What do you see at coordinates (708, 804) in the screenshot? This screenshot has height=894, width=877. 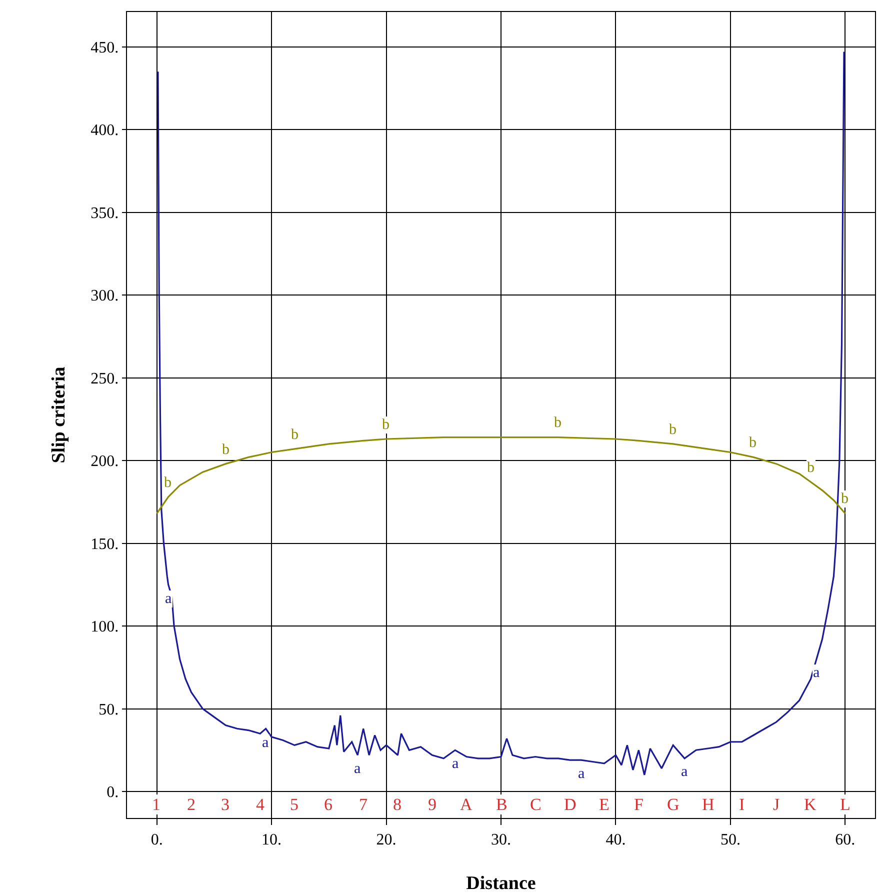 I see `annotation: H` at bounding box center [708, 804].